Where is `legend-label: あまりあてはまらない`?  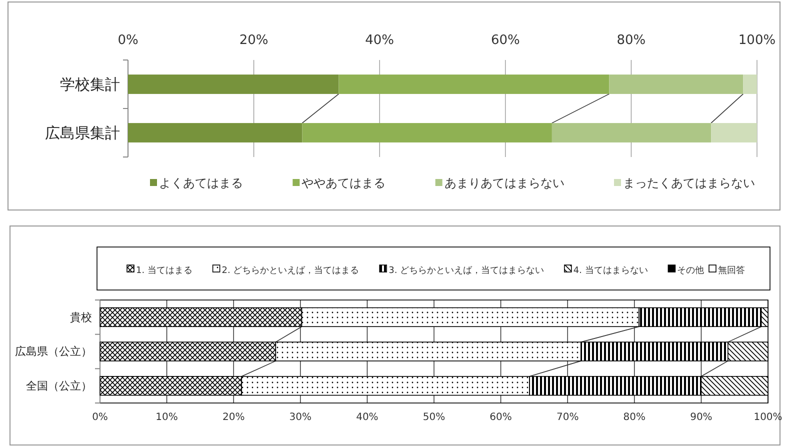
legend-label: あまりあてはまらない is located at coordinates (504, 183).